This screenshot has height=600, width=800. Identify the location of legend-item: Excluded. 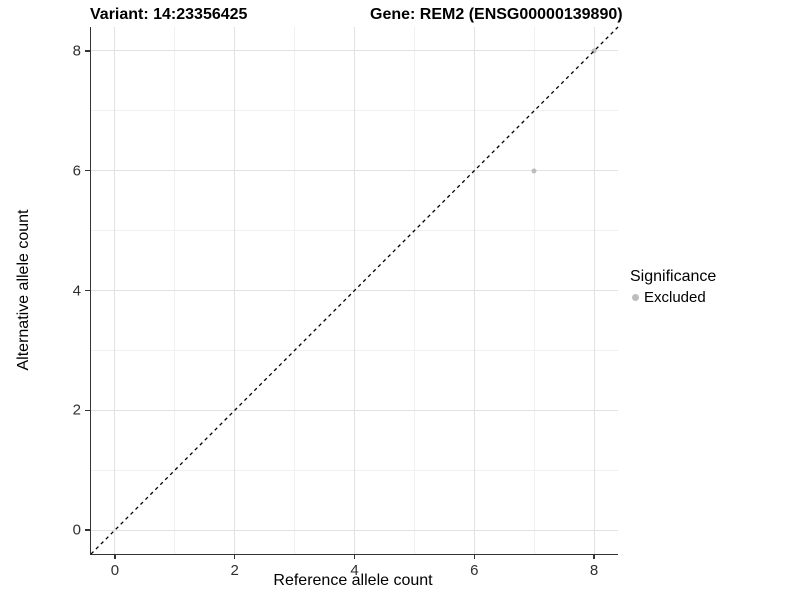
(673, 297).